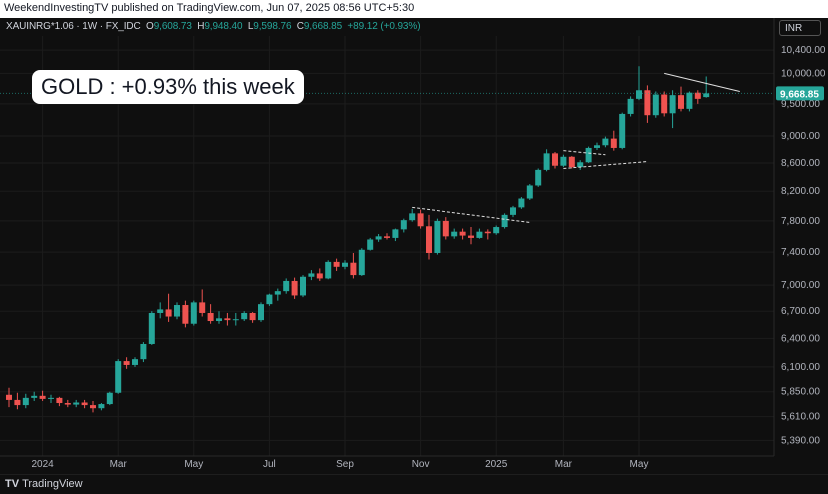  Describe the element at coordinates (800, 440) in the screenshot. I see `y-tick-label: 5,390.00` at that location.